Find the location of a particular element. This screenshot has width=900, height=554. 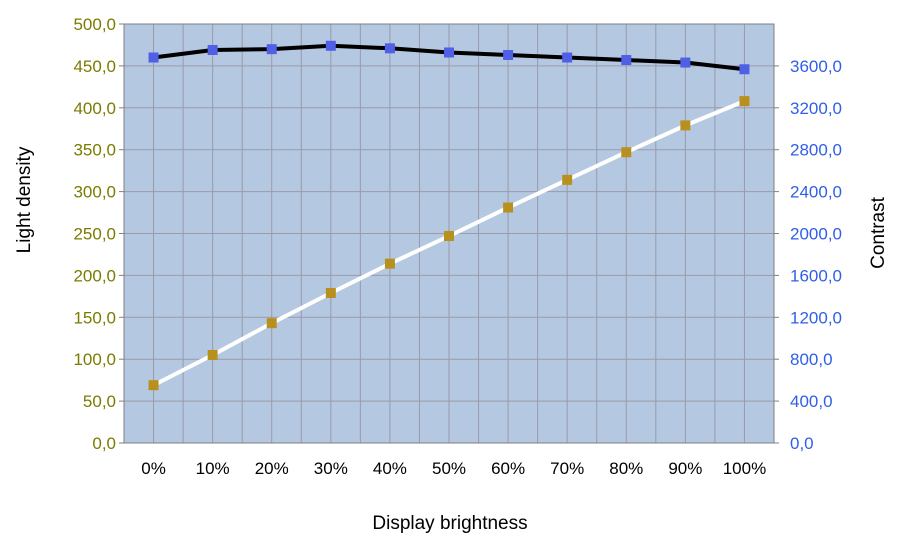

left-tick-label: 150,0 is located at coordinates (94, 317).